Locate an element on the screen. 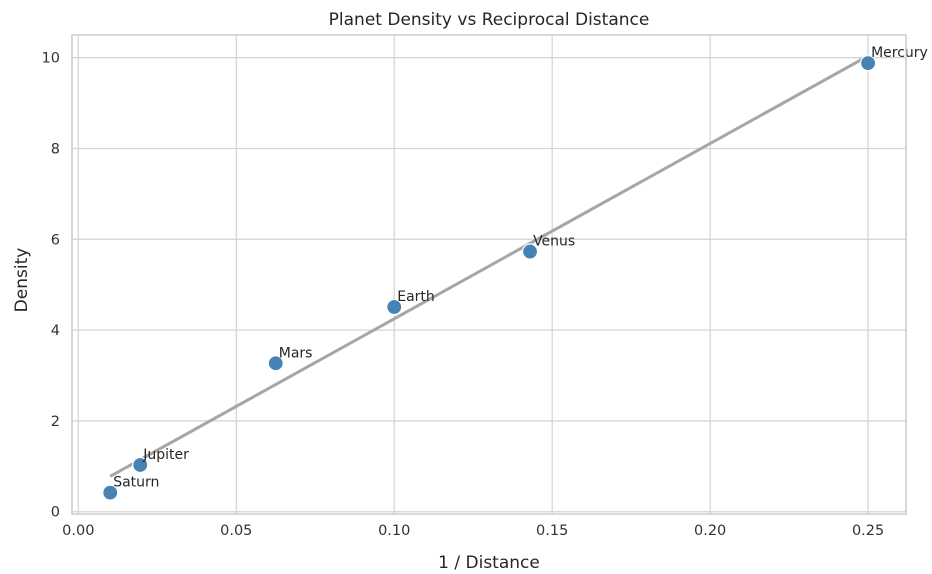 This screenshot has width=932, height=574. y-tick-labels: 0 2 4 6 8 10 is located at coordinates (51, 286).